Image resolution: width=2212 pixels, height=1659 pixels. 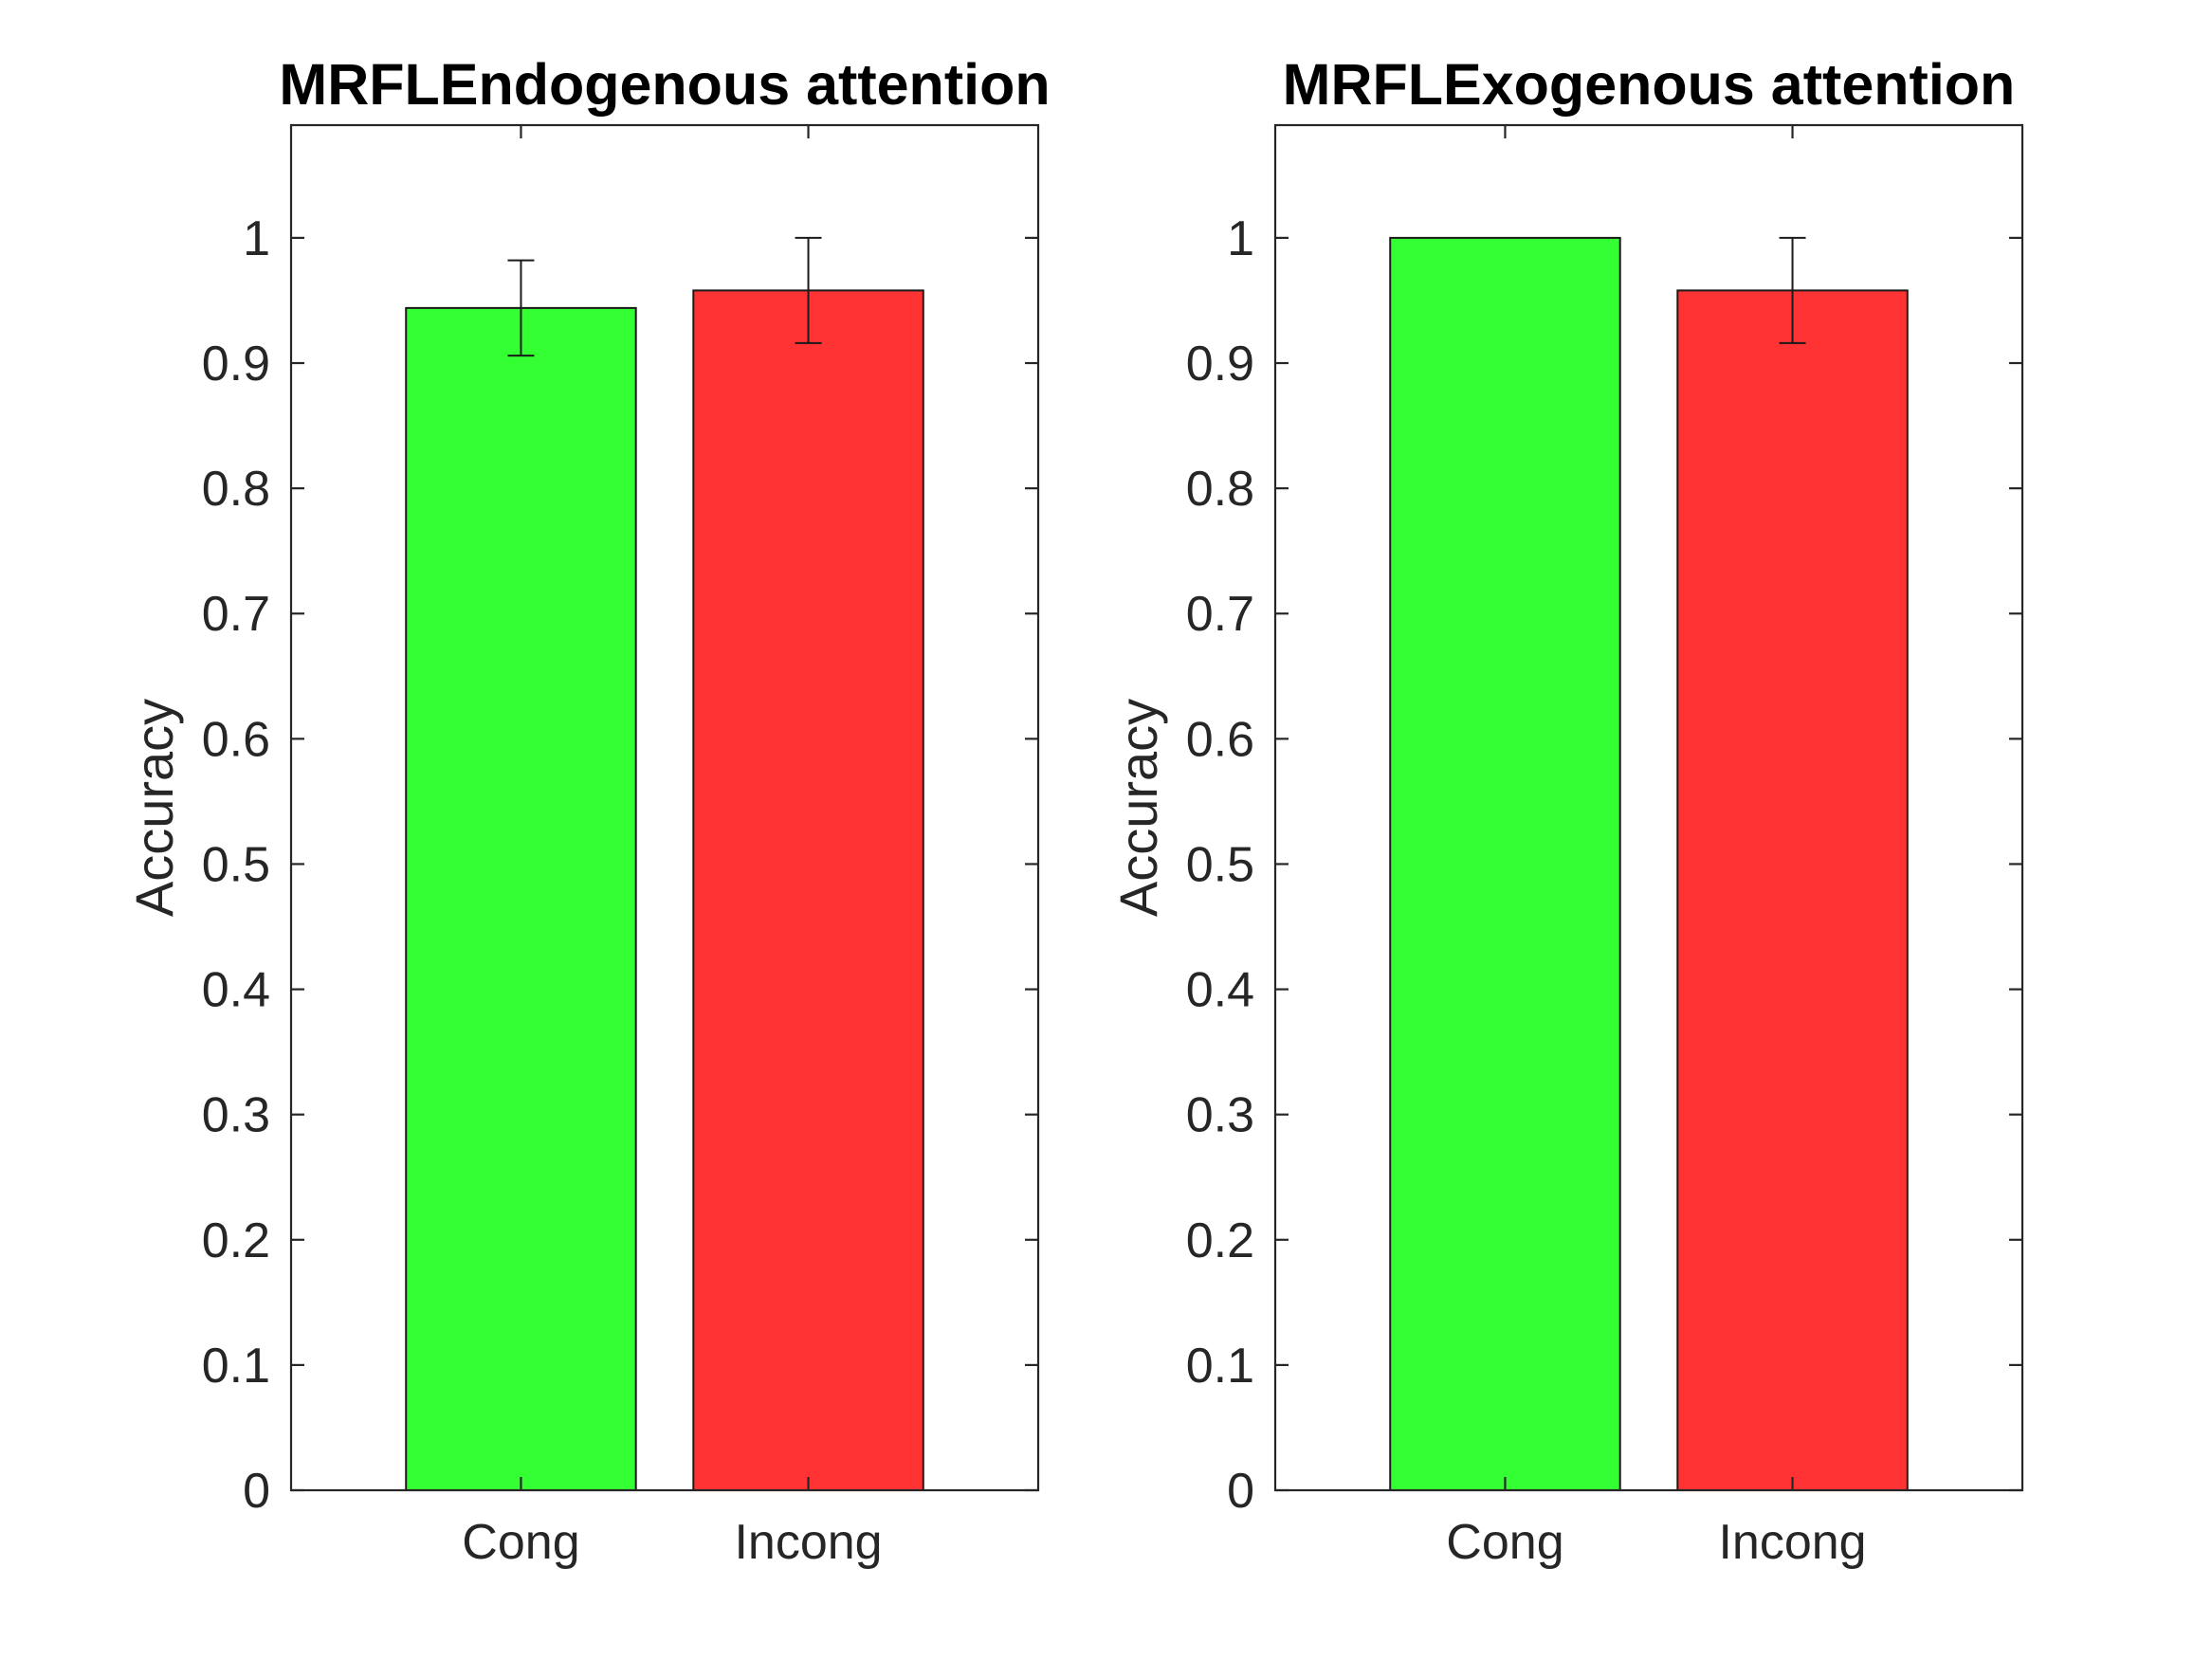 What do you see at coordinates (1649, 84) in the screenshot?
I see `chart-title: MRFLExogenous attention` at bounding box center [1649, 84].